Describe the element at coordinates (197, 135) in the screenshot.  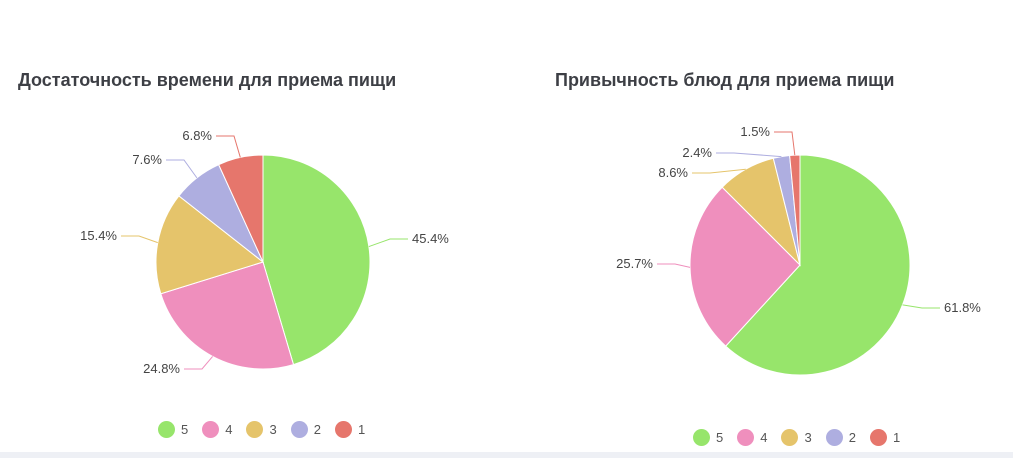
I see `data-label: 6.8%` at that location.